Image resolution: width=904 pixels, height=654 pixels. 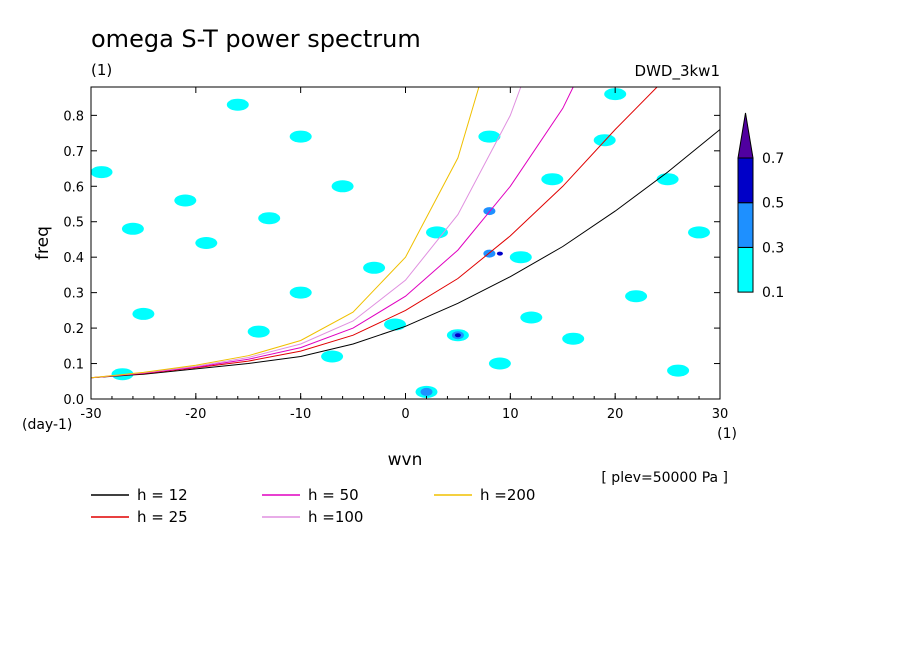 What do you see at coordinates (162, 495) in the screenshot?
I see `legend-label: h = 12` at bounding box center [162, 495].